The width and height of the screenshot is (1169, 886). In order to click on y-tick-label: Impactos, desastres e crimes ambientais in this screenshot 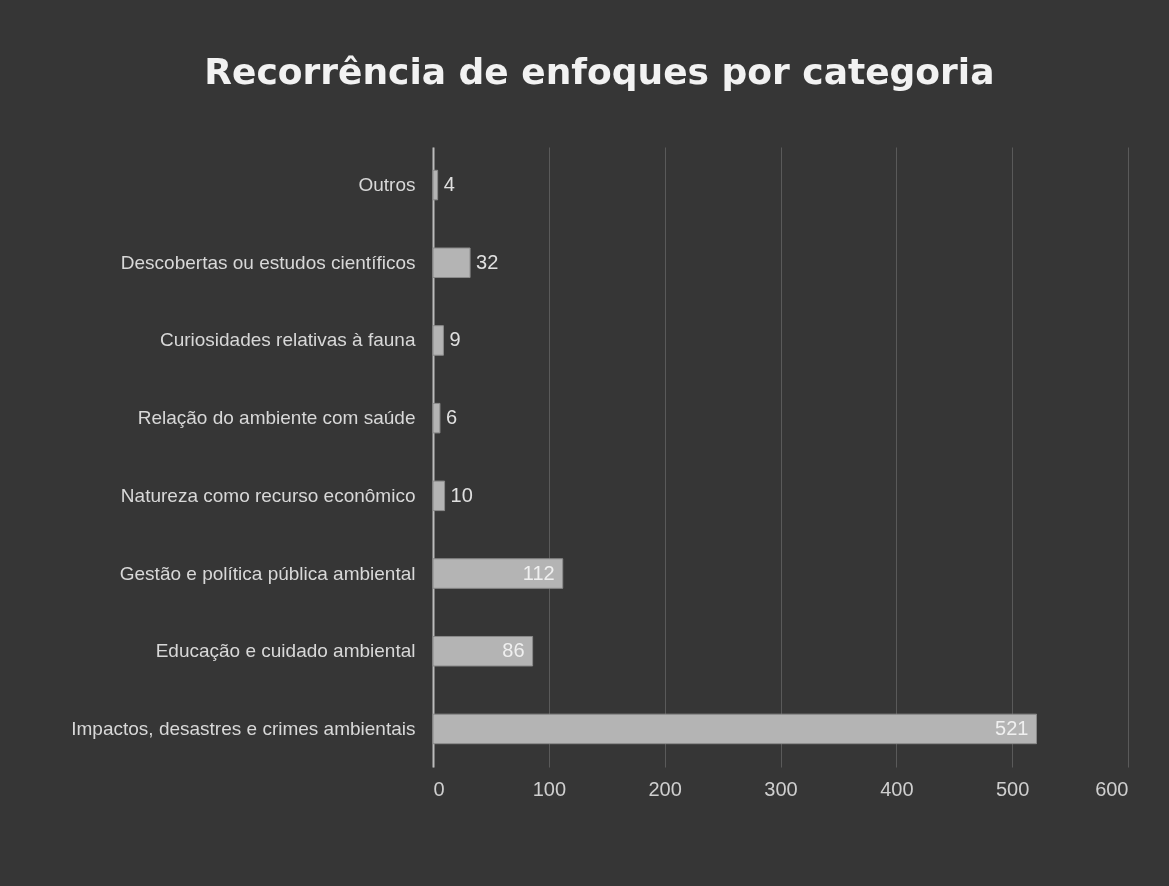, I will do `click(243, 728)`.